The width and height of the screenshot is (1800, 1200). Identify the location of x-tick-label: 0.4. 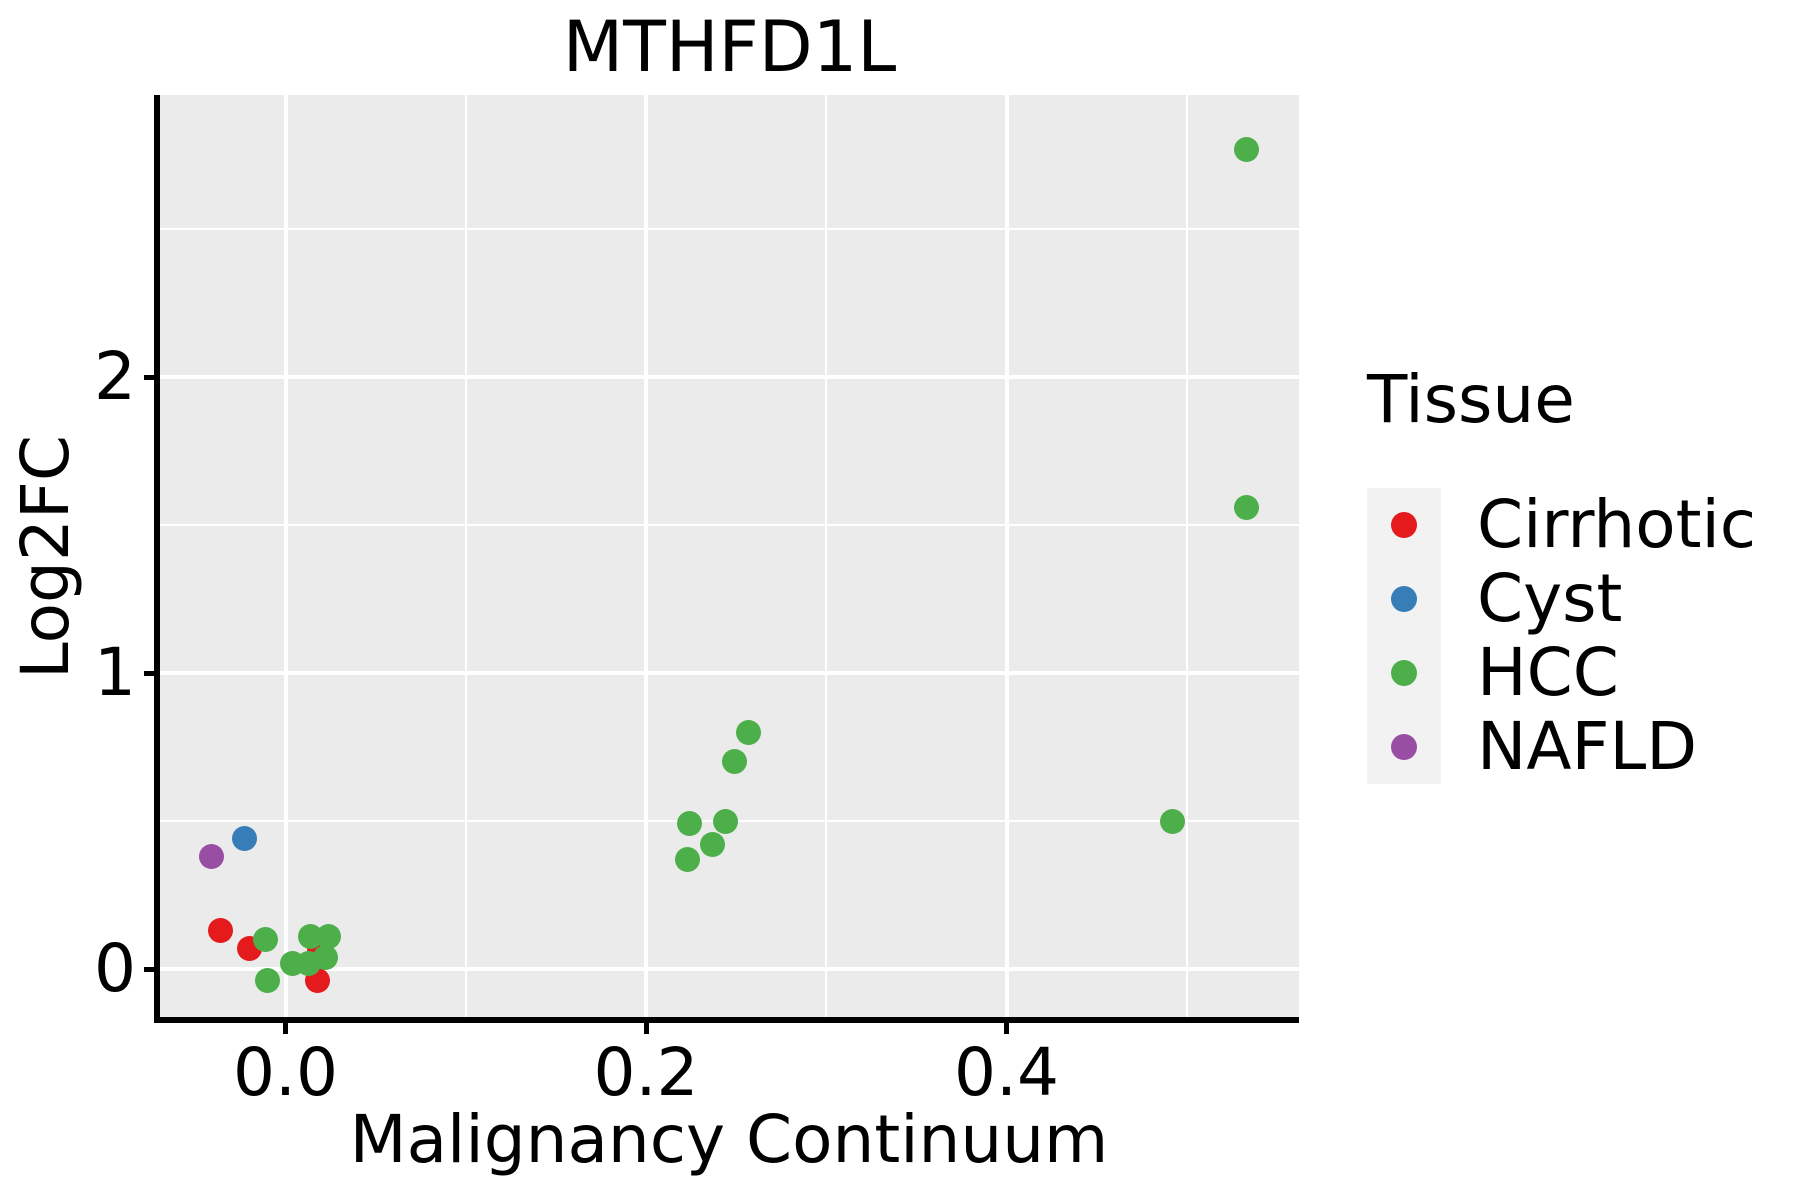
(1006, 1072).